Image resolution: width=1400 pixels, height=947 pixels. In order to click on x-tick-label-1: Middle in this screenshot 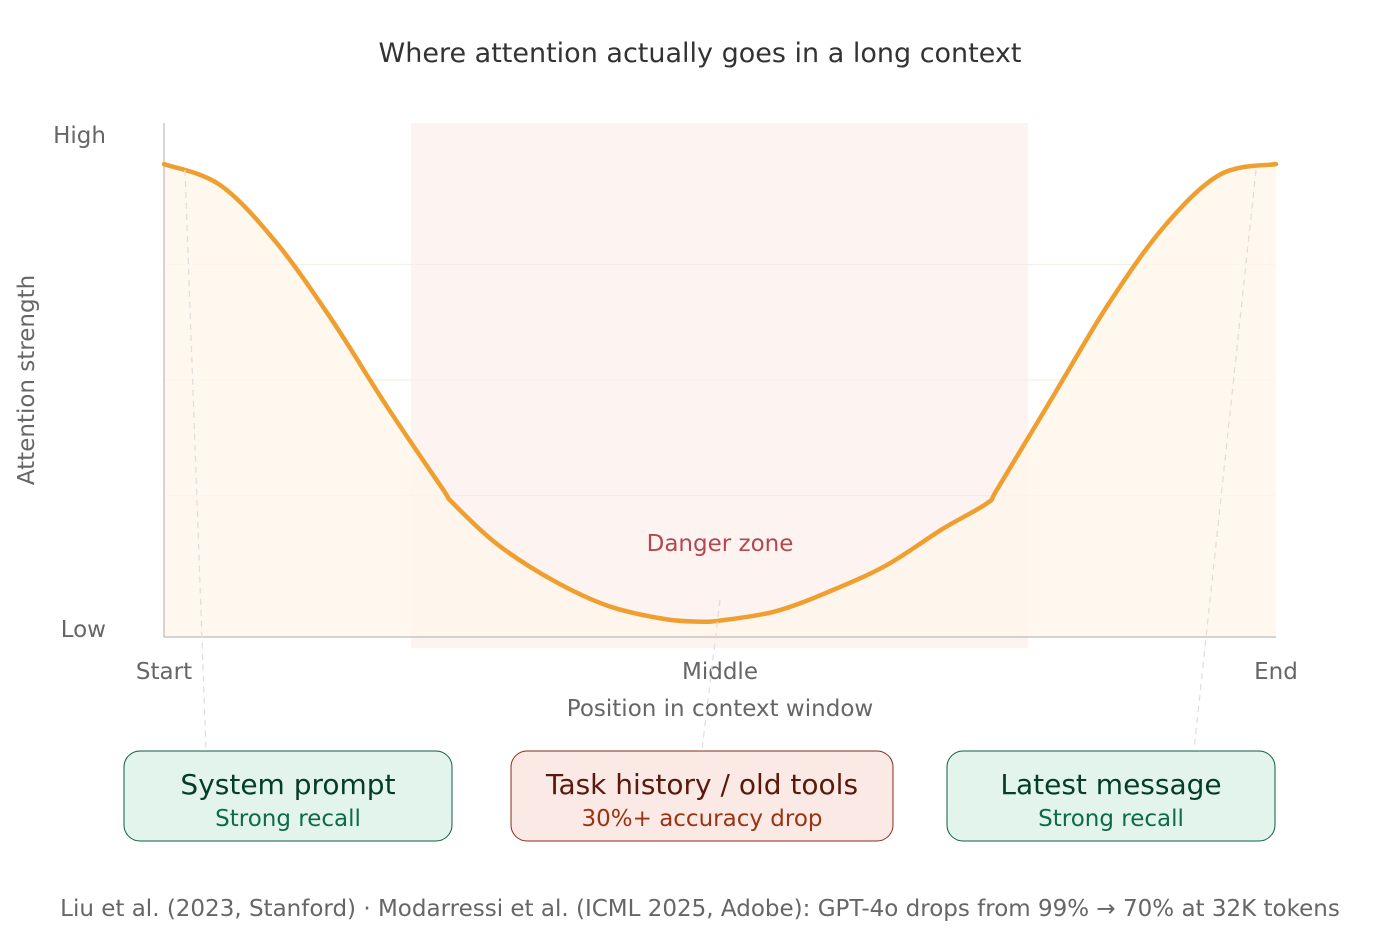, I will do `click(720, 672)`.